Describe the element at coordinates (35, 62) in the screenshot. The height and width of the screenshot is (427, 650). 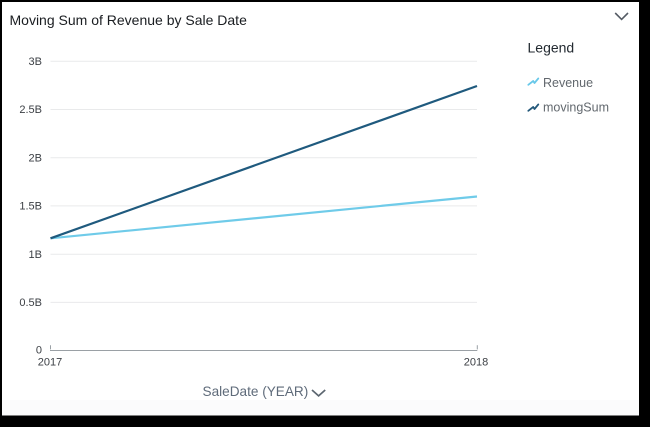
I see `svg-text: 3B` at that location.